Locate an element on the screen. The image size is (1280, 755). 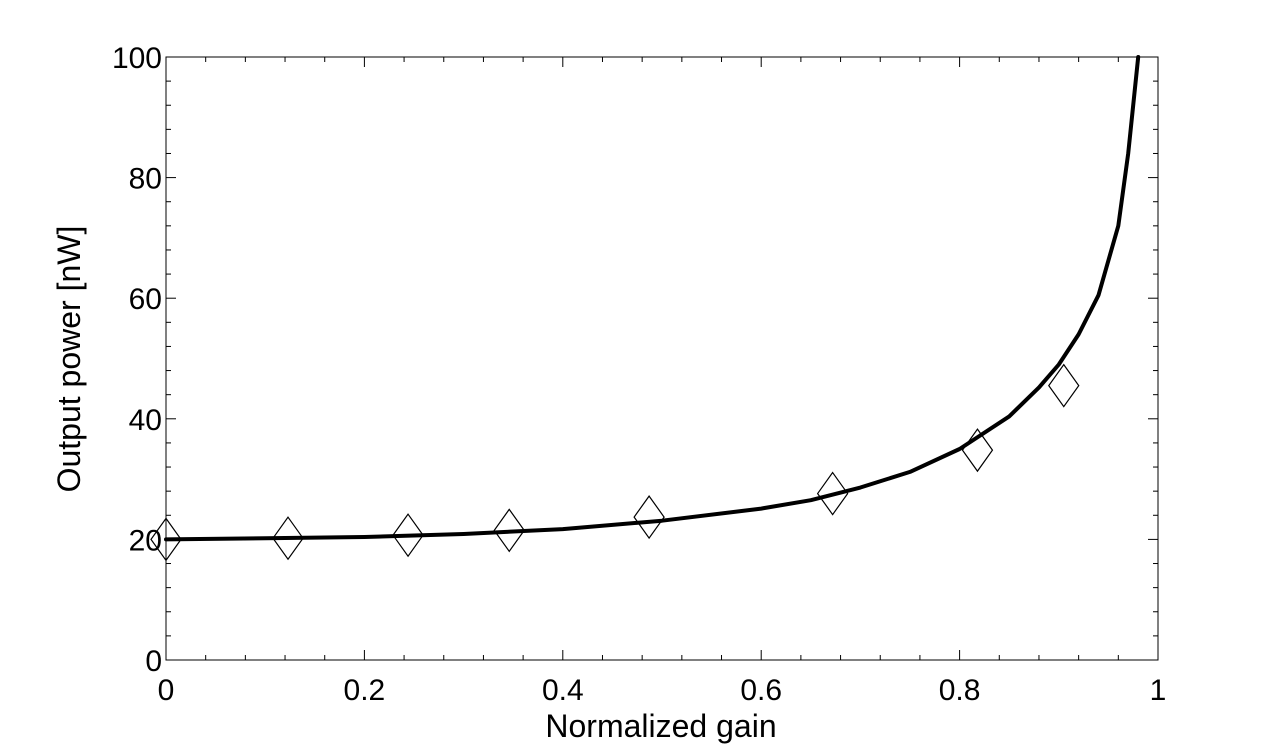
y-tick-label: 40 is located at coordinates (145, 420).